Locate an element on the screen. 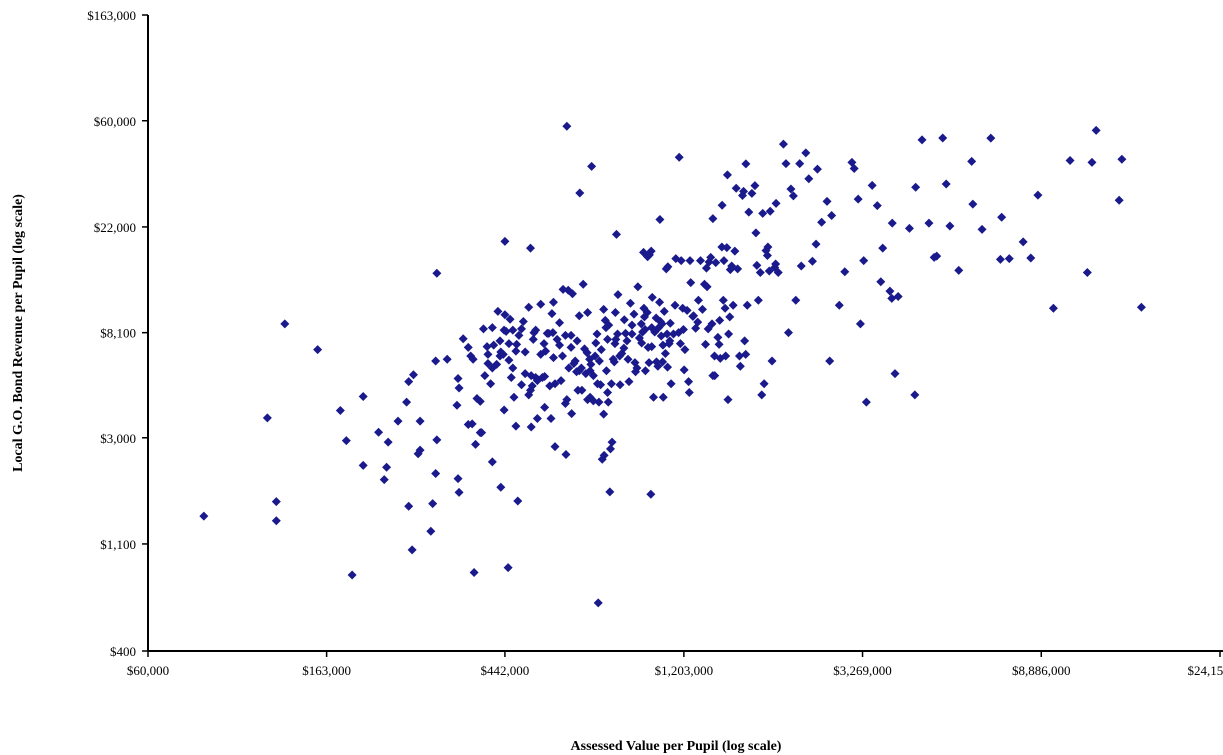 The width and height of the screenshot is (1223, 755). x-tick-label: $1,203,000 is located at coordinates (684, 670).